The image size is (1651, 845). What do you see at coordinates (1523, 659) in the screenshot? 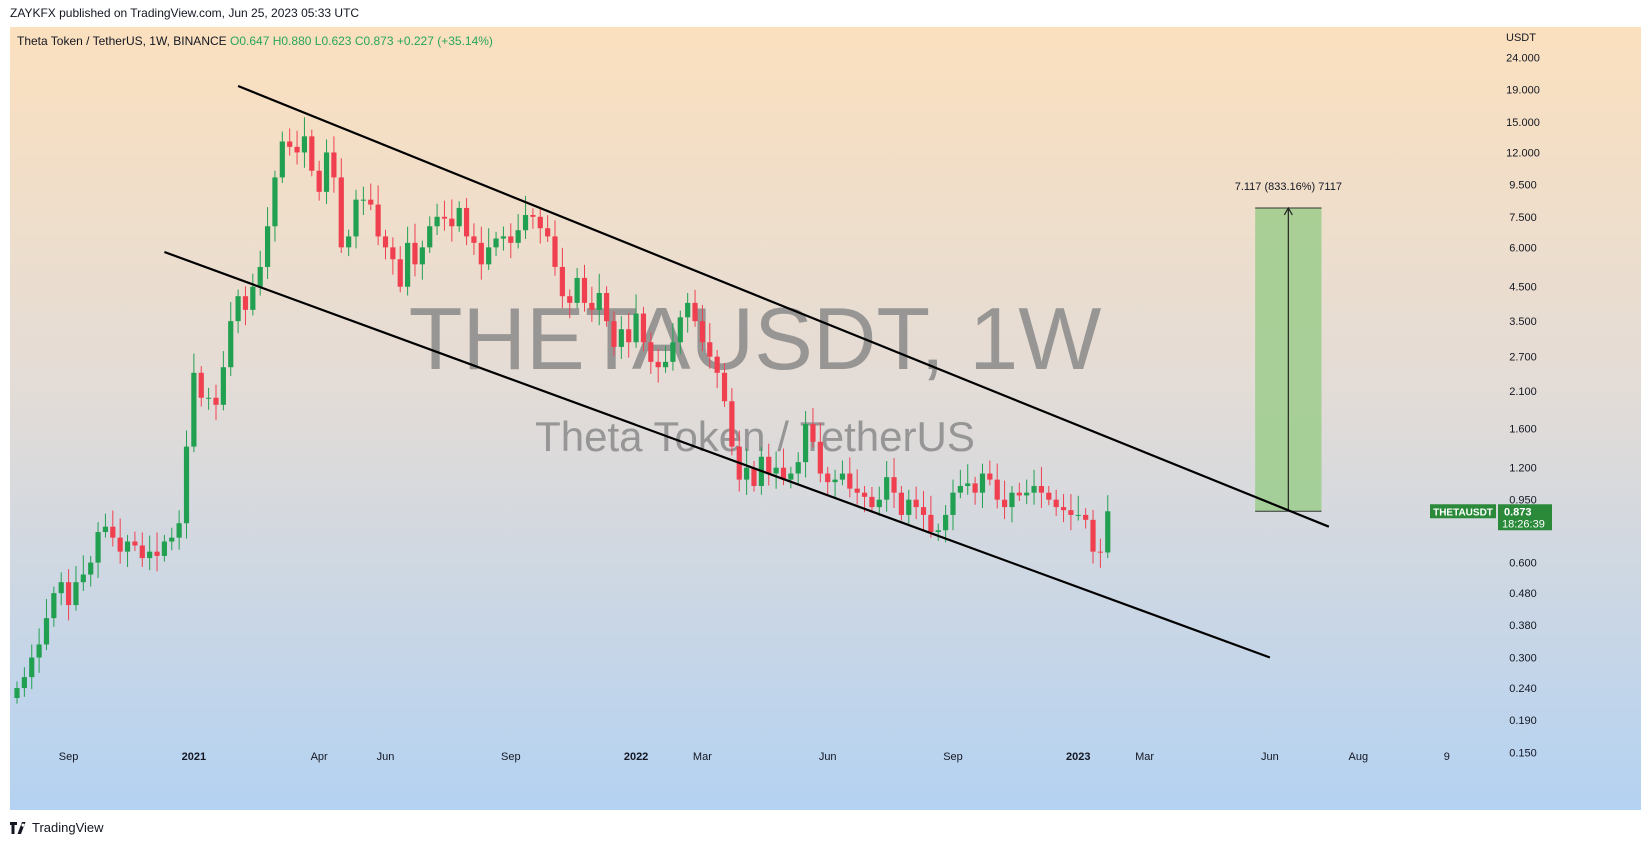
I see `y-tick-label: 0.300` at bounding box center [1523, 659].